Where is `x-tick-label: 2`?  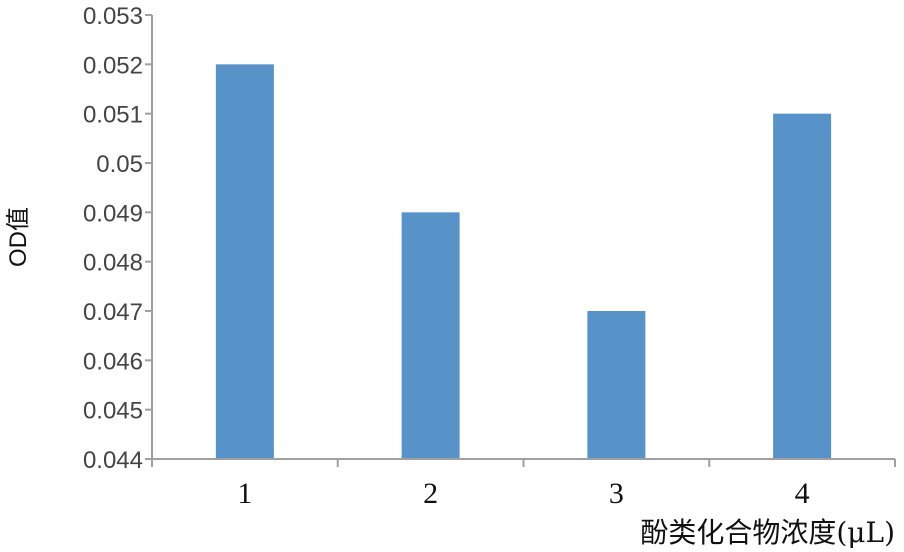
x-tick-label: 2 is located at coordinates (430, 493).